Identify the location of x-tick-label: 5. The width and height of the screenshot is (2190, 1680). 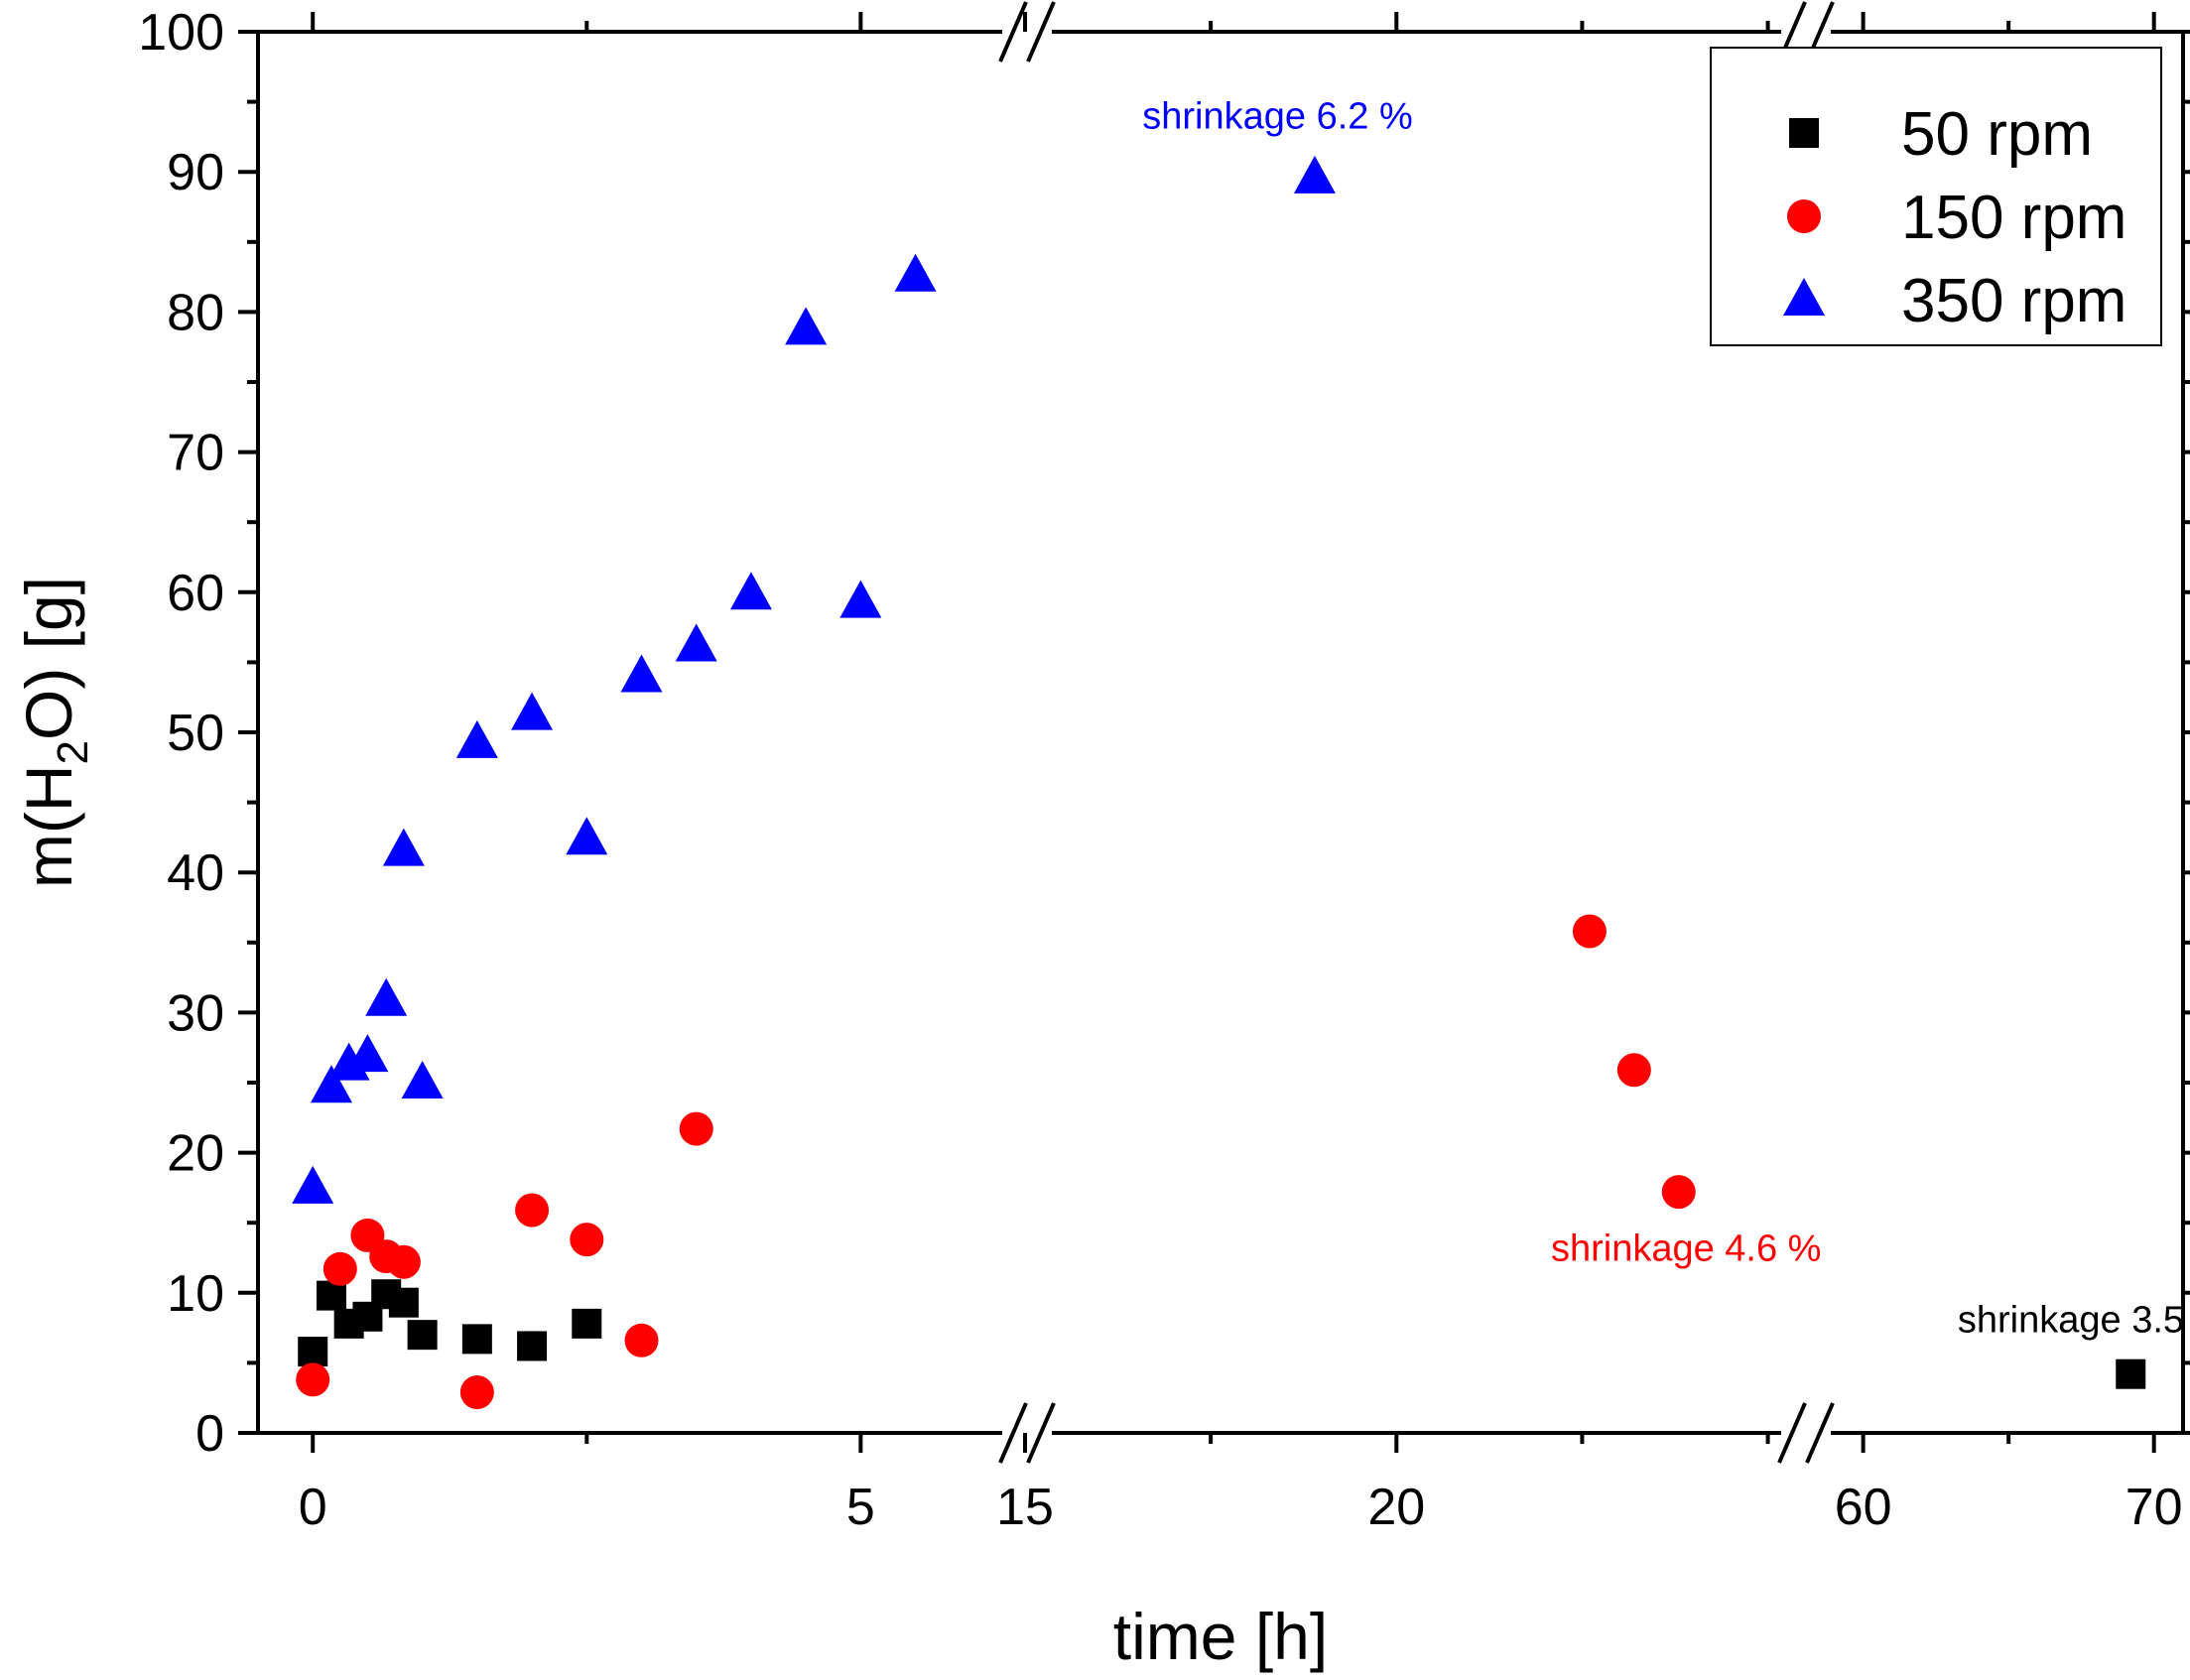
(860, 1507).